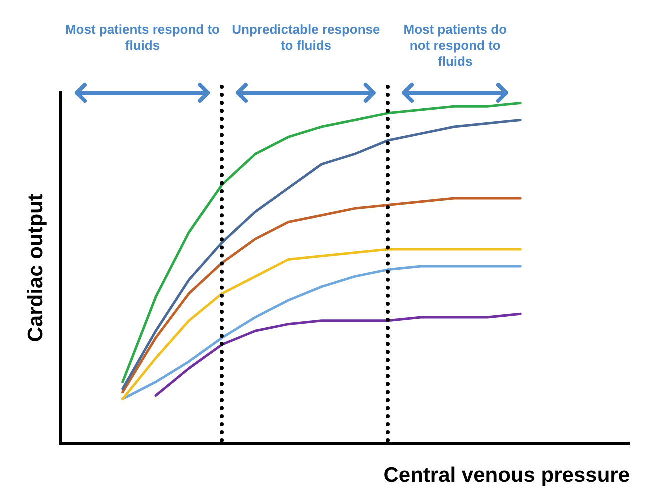 The height and width of the screenshot is (501, 650). What do you see at coordinates (36, 268) in the screenshot?
I see `y-axis-title: Cardiac output` at bounding box center [36, 268].